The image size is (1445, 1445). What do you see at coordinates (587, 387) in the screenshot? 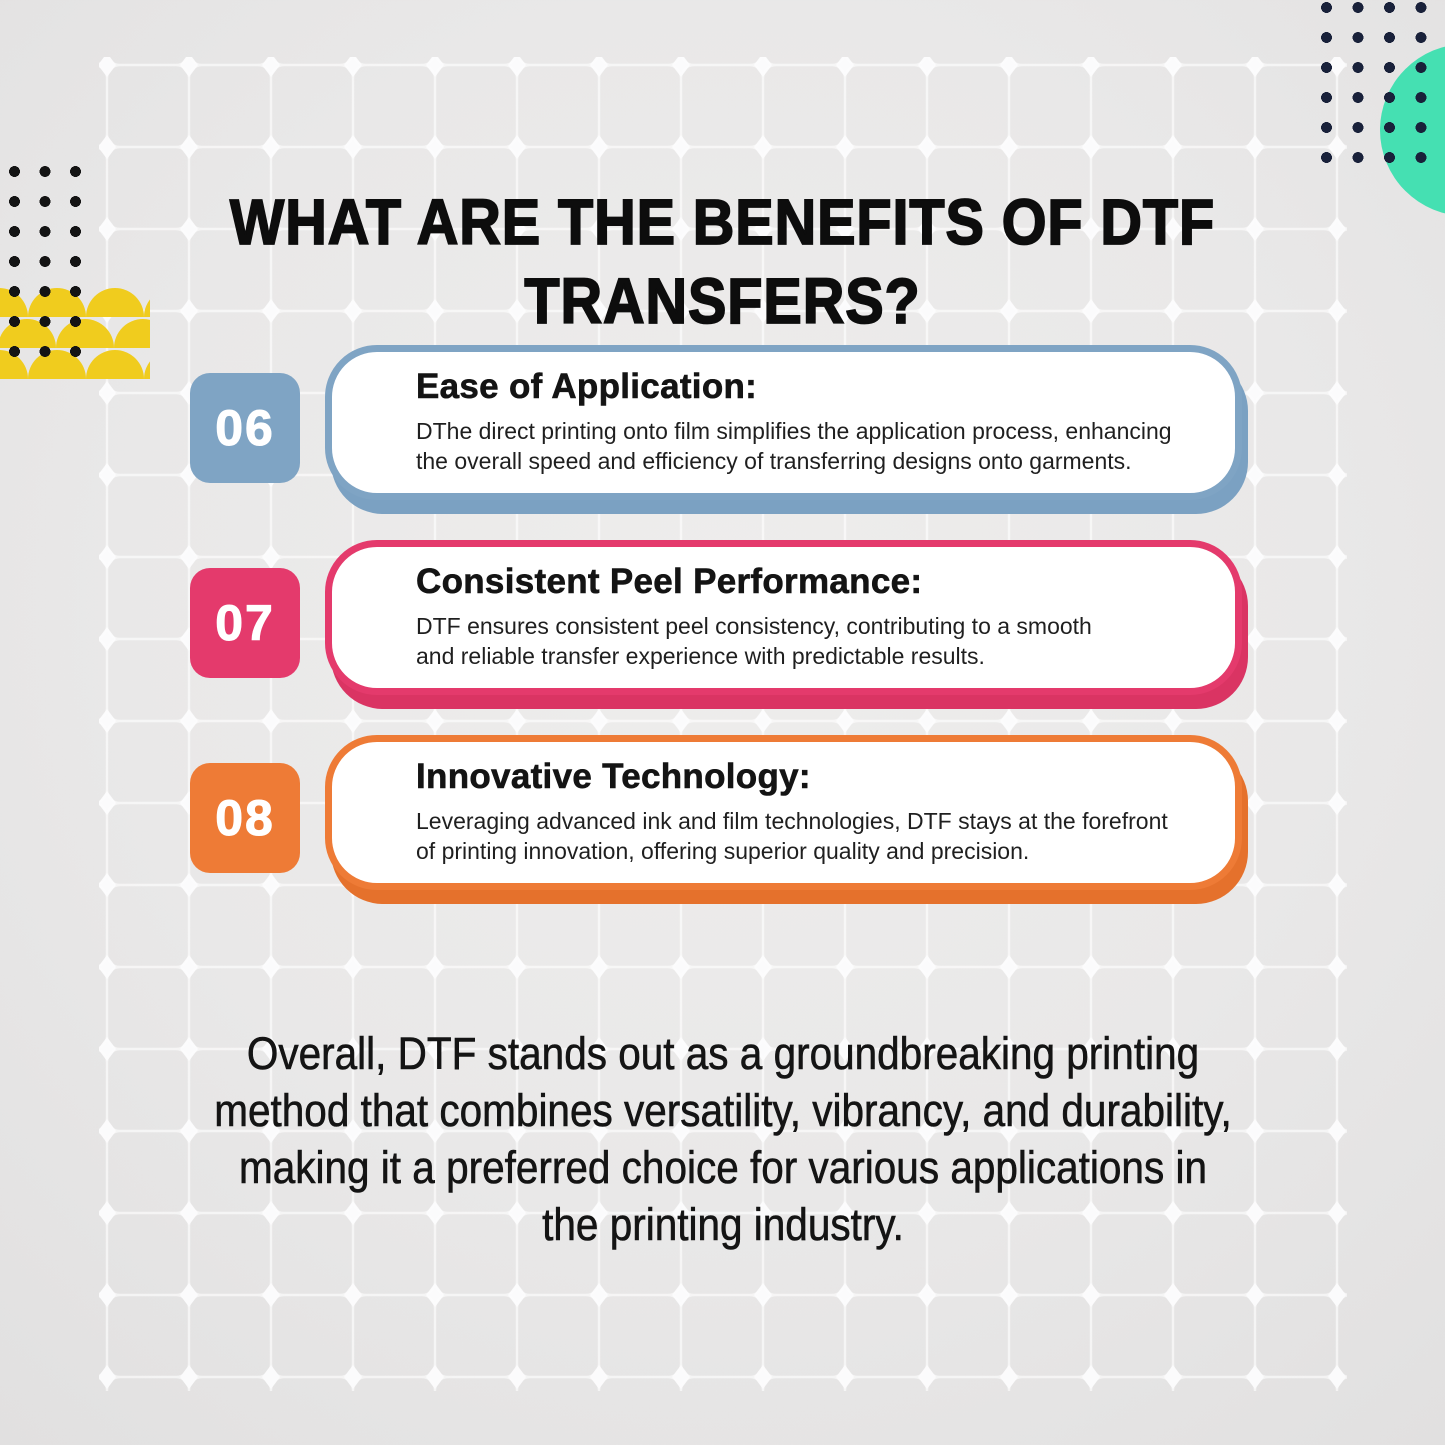
I see `benefit-title: Ease of Application:` at bounding box center [587, 387].